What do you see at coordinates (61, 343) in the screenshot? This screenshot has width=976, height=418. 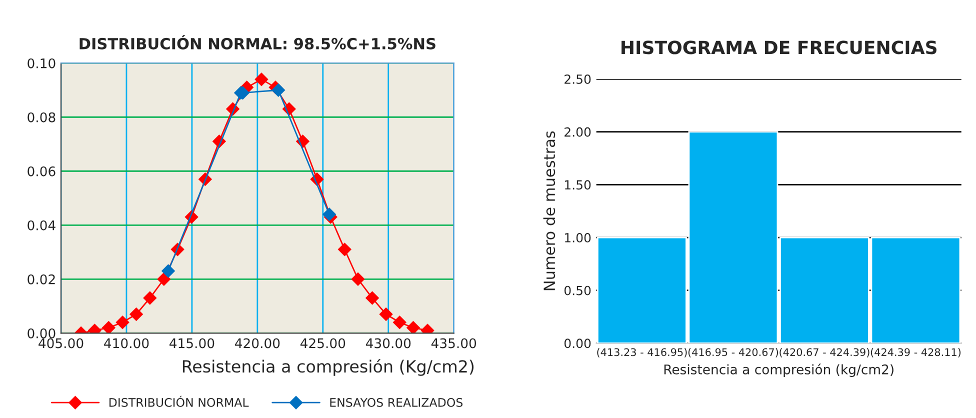 I see `x-tick-label: 405.00` at bounding box center [61, 343].